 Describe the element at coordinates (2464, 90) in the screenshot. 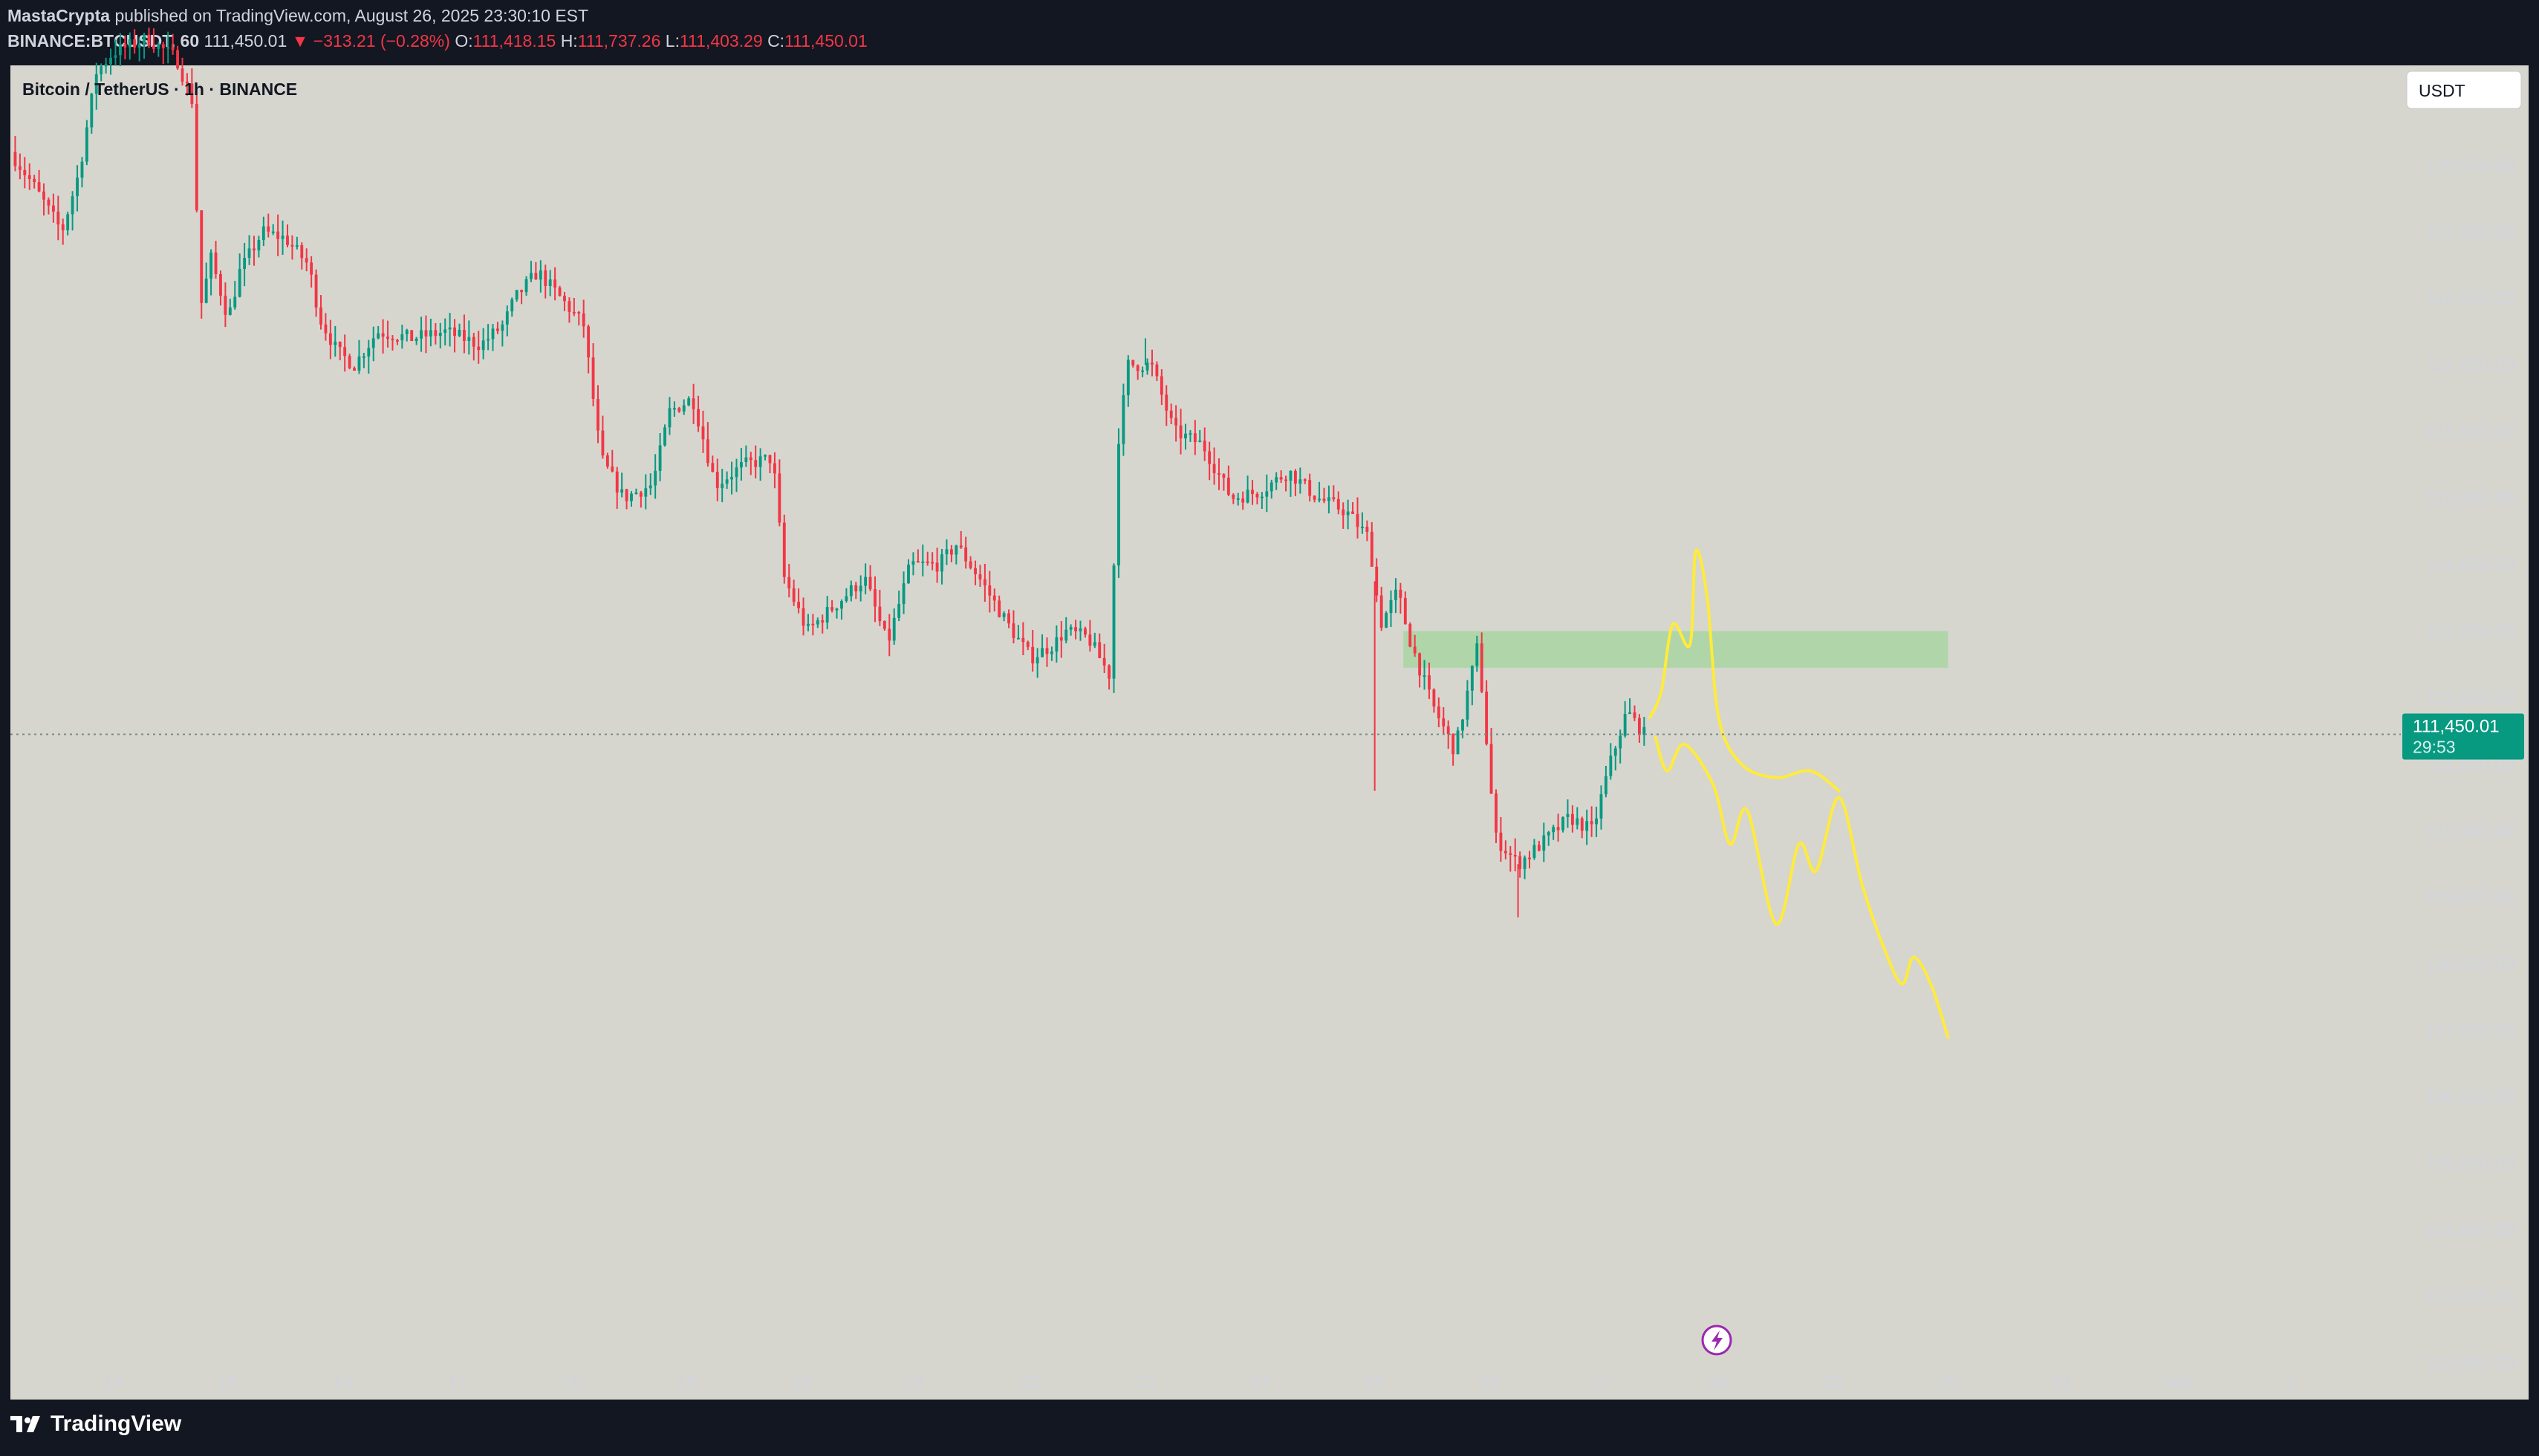

I see `currency-button: USDT` at that location.